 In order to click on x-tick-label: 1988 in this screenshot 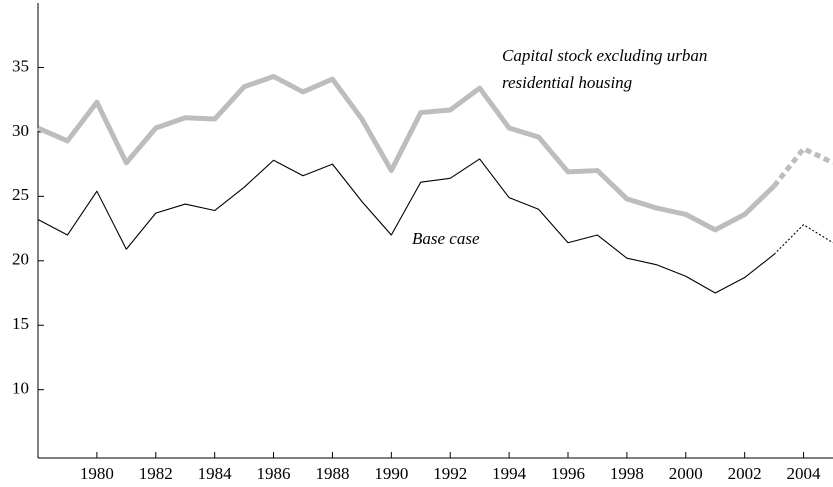, I will do `click(332, 473)`.